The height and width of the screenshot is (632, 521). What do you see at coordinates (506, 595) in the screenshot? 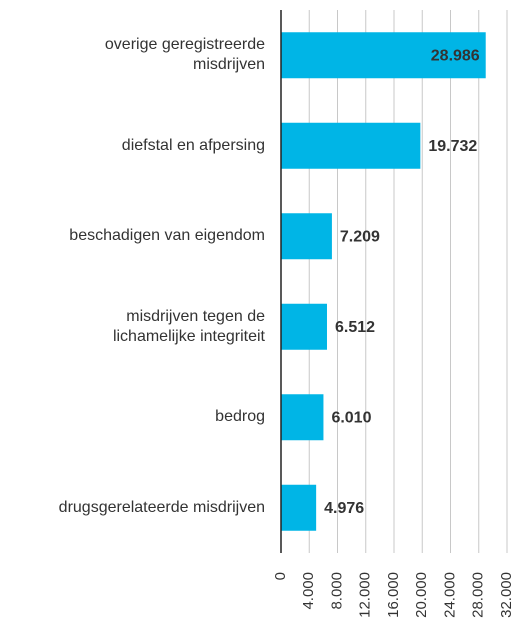
I see `x-tick-label: 32.000` at bounding box center [506, 595].